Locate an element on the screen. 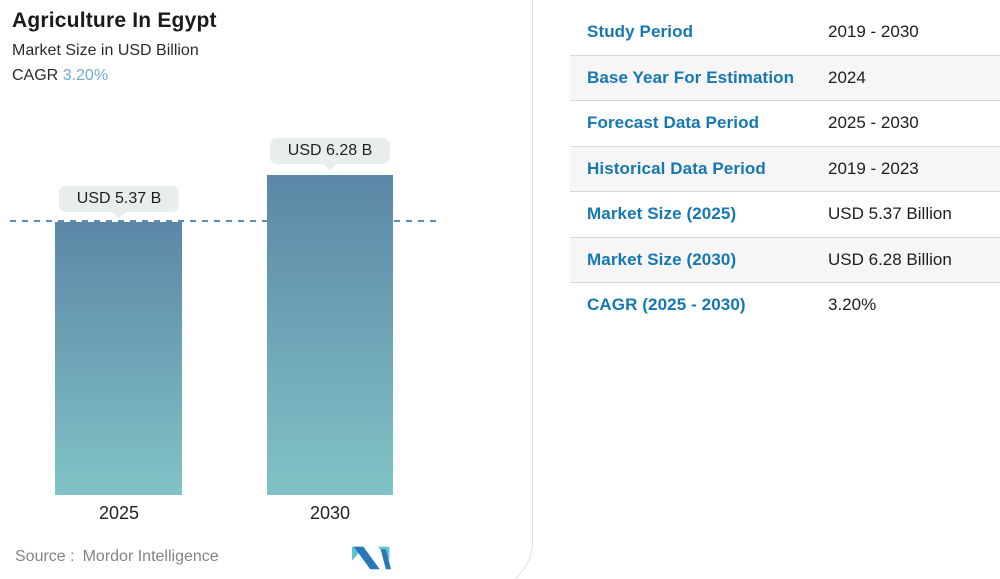 This screenshot has width=1000, height=579. table-row: Market Size (2025) USD 5.37 Billion is located at coordinates (785, 214).